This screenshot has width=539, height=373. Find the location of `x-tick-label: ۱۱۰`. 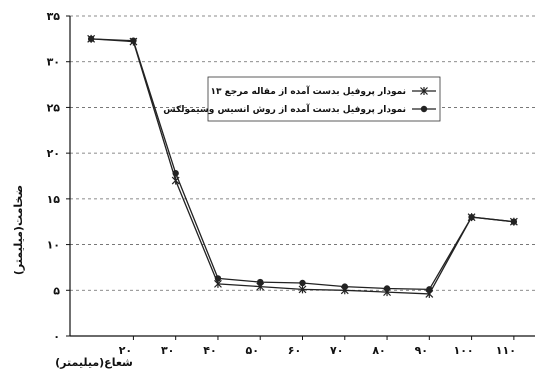

x-tick-label: ۱۱۰ is located at coordinates (506, 350).